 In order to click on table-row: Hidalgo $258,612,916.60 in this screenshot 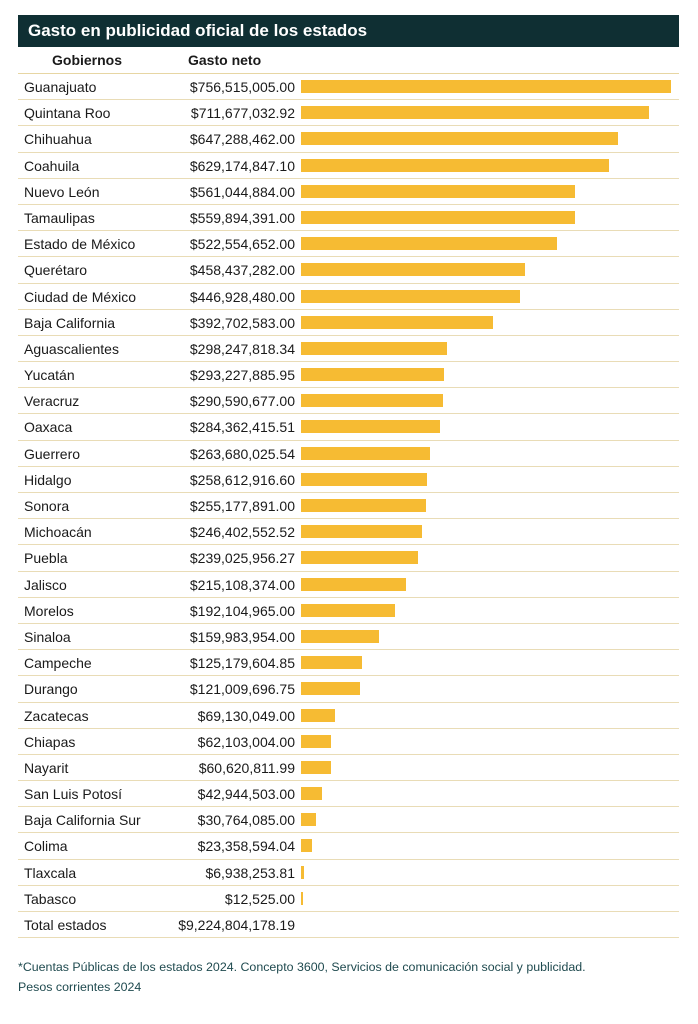, I will do `click(348, 480)`.